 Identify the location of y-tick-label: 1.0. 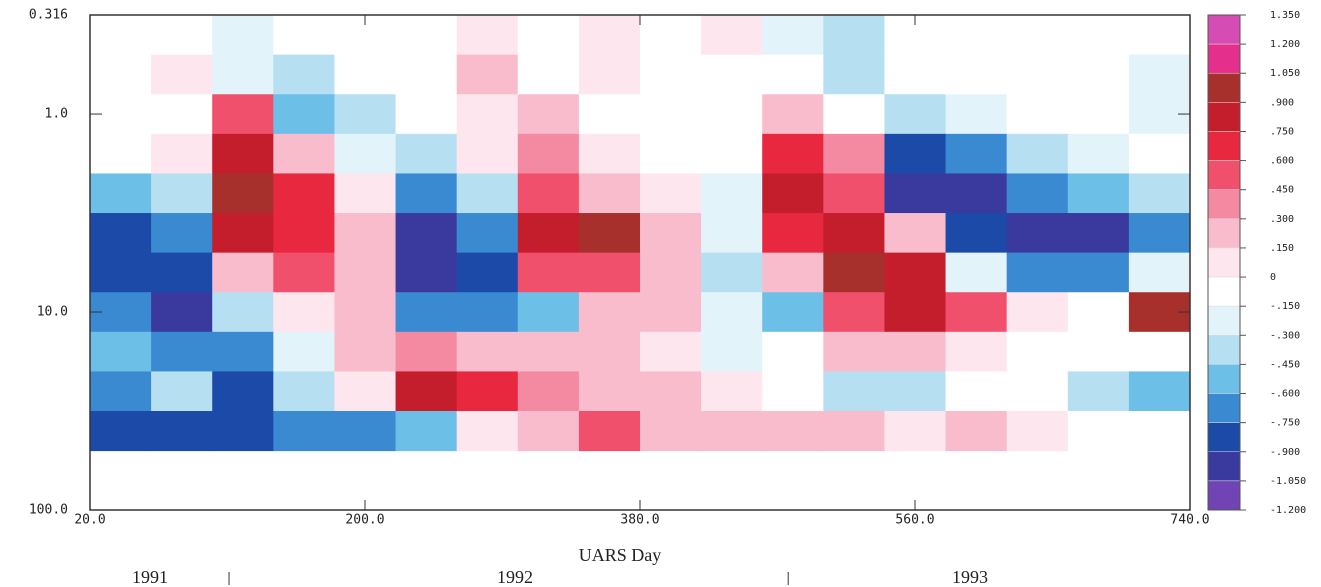
(56, 114).